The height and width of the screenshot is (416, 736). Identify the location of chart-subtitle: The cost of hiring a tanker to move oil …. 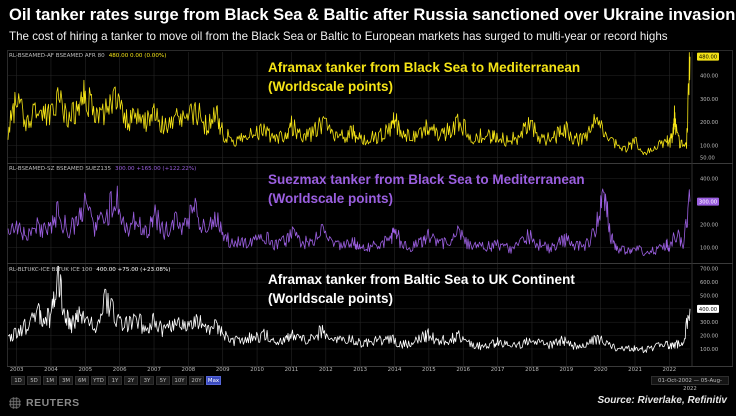
(338, 36).